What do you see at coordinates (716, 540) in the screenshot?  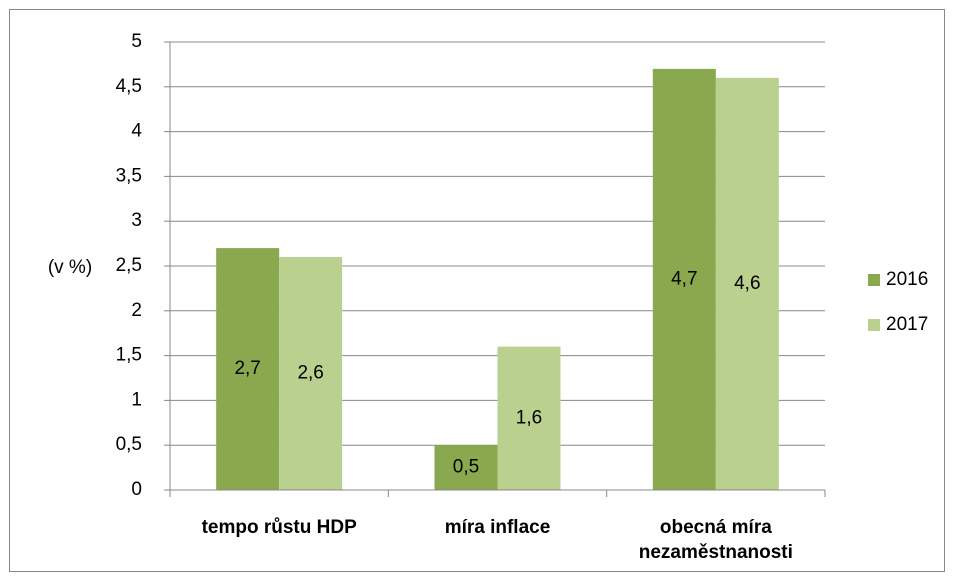 I see `x-tick-label: obecná míra nezaměstnanosti` at bounding box center [716, 540].